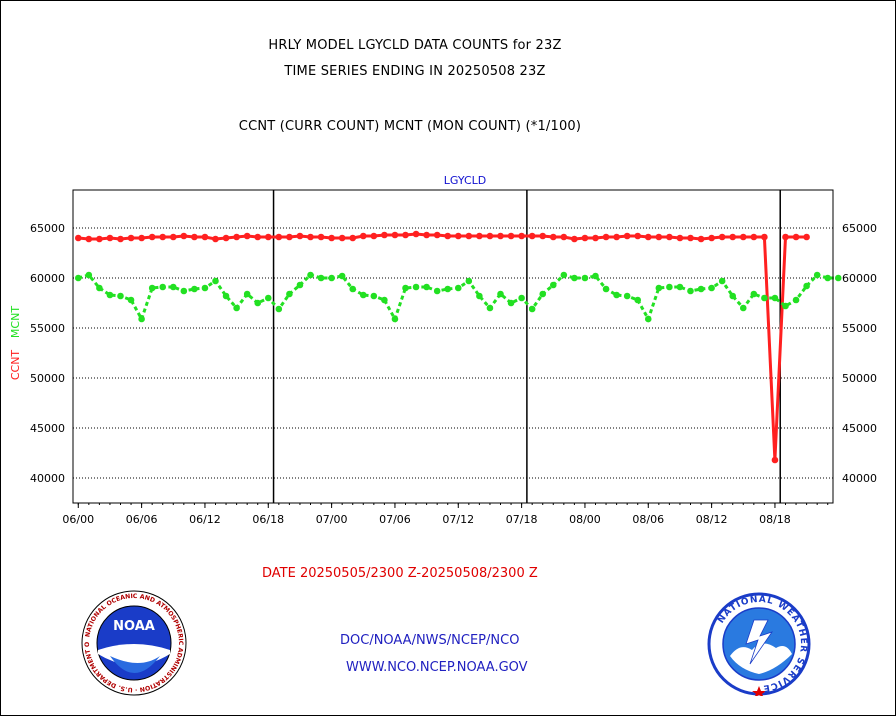  I want to click on x-tick-label: 07/12, so click(458, 519).